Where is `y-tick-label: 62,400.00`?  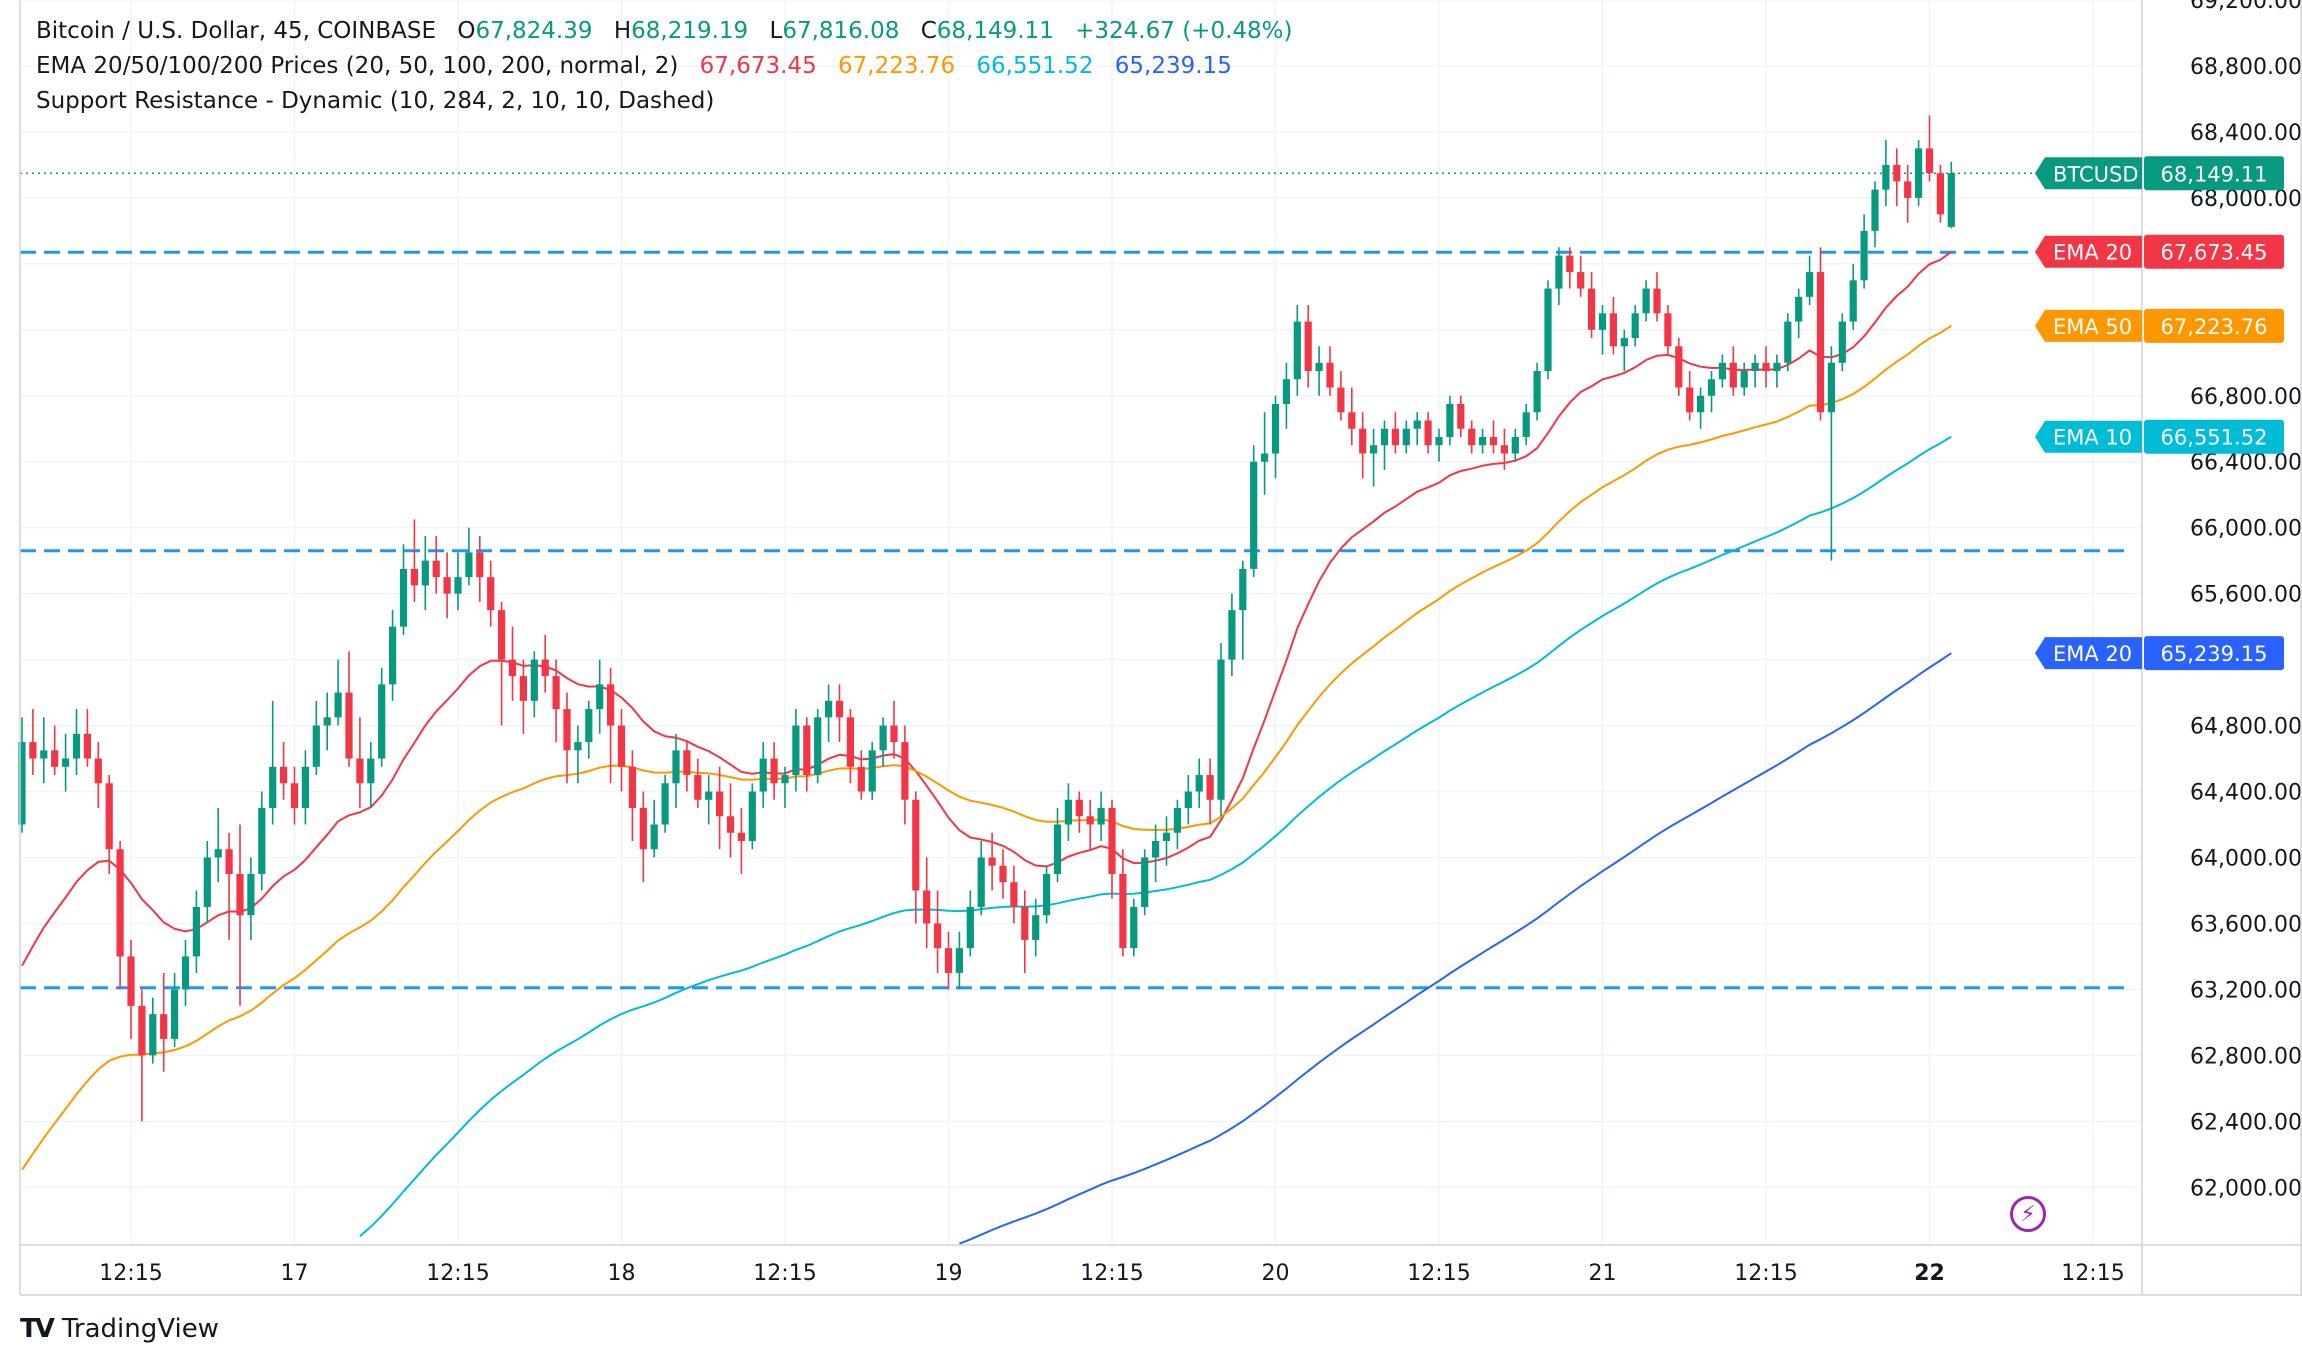 y-tick-label: 62,400.00 is located at coordinates (2246, 1122).